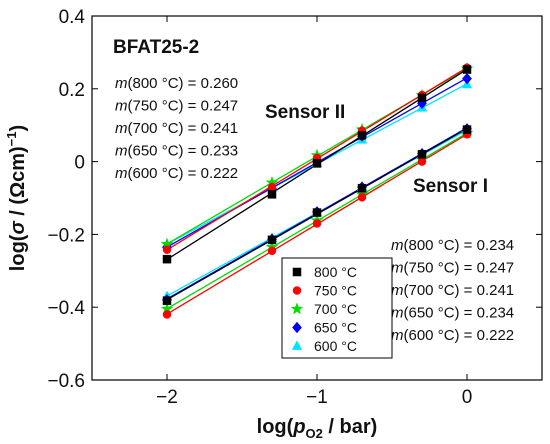 Image resolution: width=550 pixels, height=444 pixels. What do you see at coordinates (176, 83) in the screenshot?
I see `slope-annotation: m(800 °C) = 0.260` at bounding box center [176, 83].